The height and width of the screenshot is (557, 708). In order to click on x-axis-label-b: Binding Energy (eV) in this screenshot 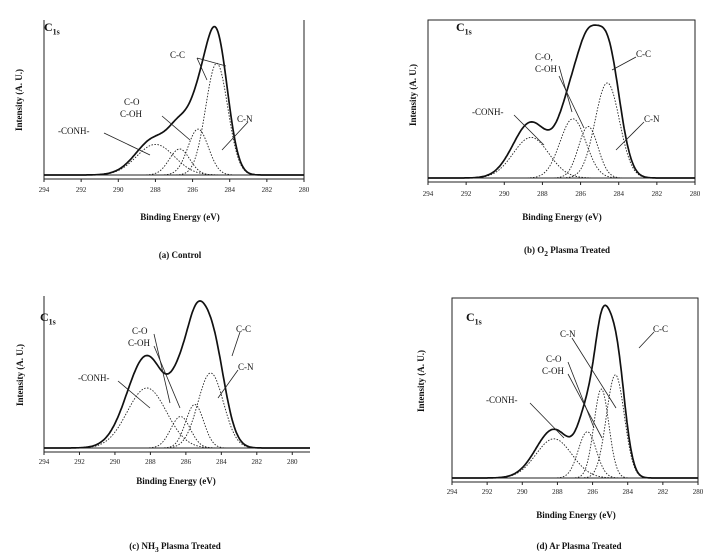, I will do `click(562, 217)`.